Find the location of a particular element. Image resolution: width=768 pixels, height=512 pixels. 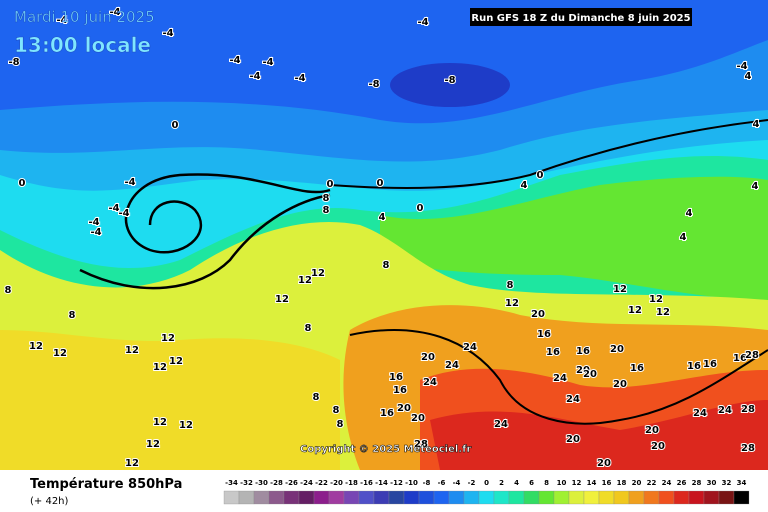

scale-label: 8 is located at coordinates (546, 483).